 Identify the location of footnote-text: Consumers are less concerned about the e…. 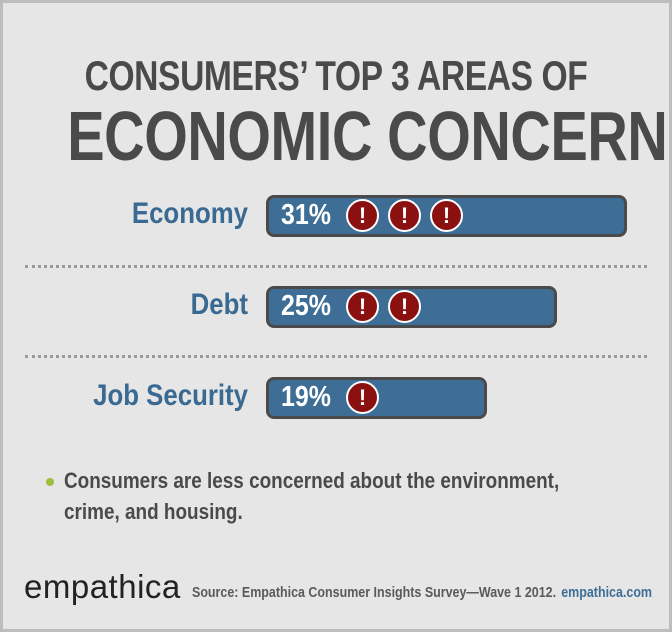
(312, 496).